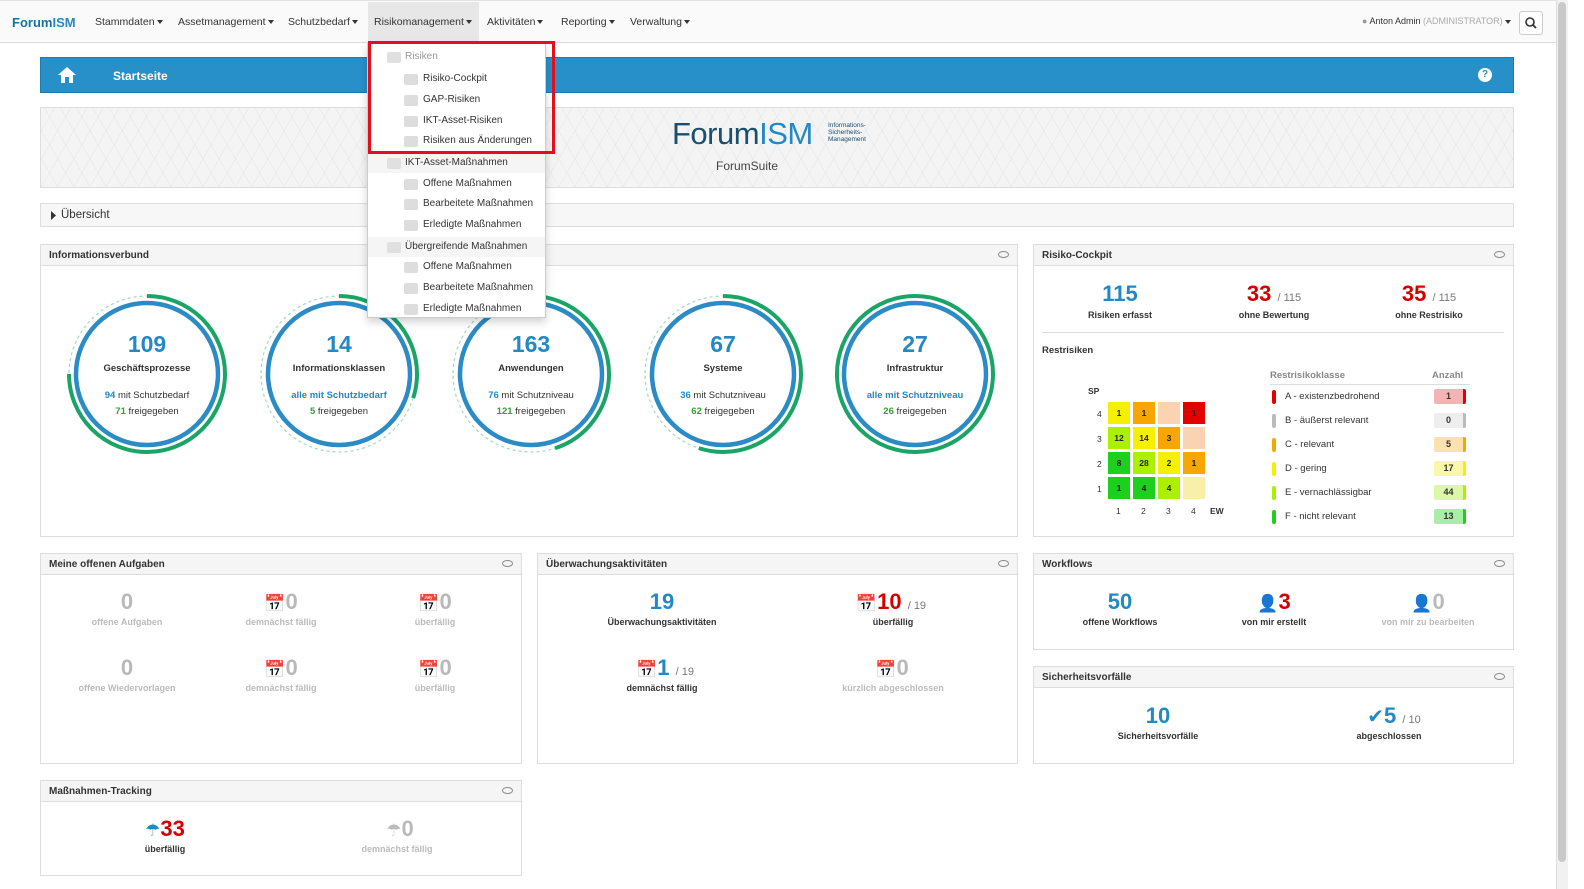  Describe the element at coordinates (1169, 463) in the screenshot. I see `heatmap-cell: 2` at that location.